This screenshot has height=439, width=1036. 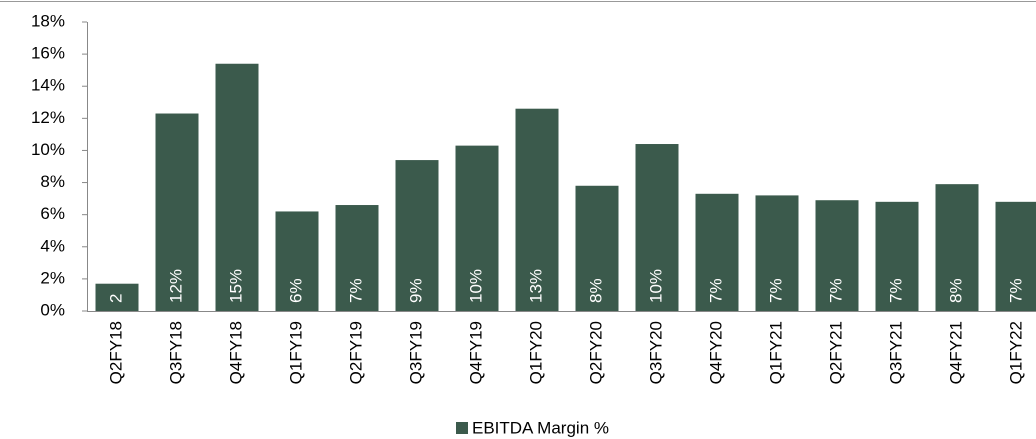 What do you see at coordinates (48, 149) in the screenshot?
I see `y-tick-label: 10%` at bounding box center [48, 149].